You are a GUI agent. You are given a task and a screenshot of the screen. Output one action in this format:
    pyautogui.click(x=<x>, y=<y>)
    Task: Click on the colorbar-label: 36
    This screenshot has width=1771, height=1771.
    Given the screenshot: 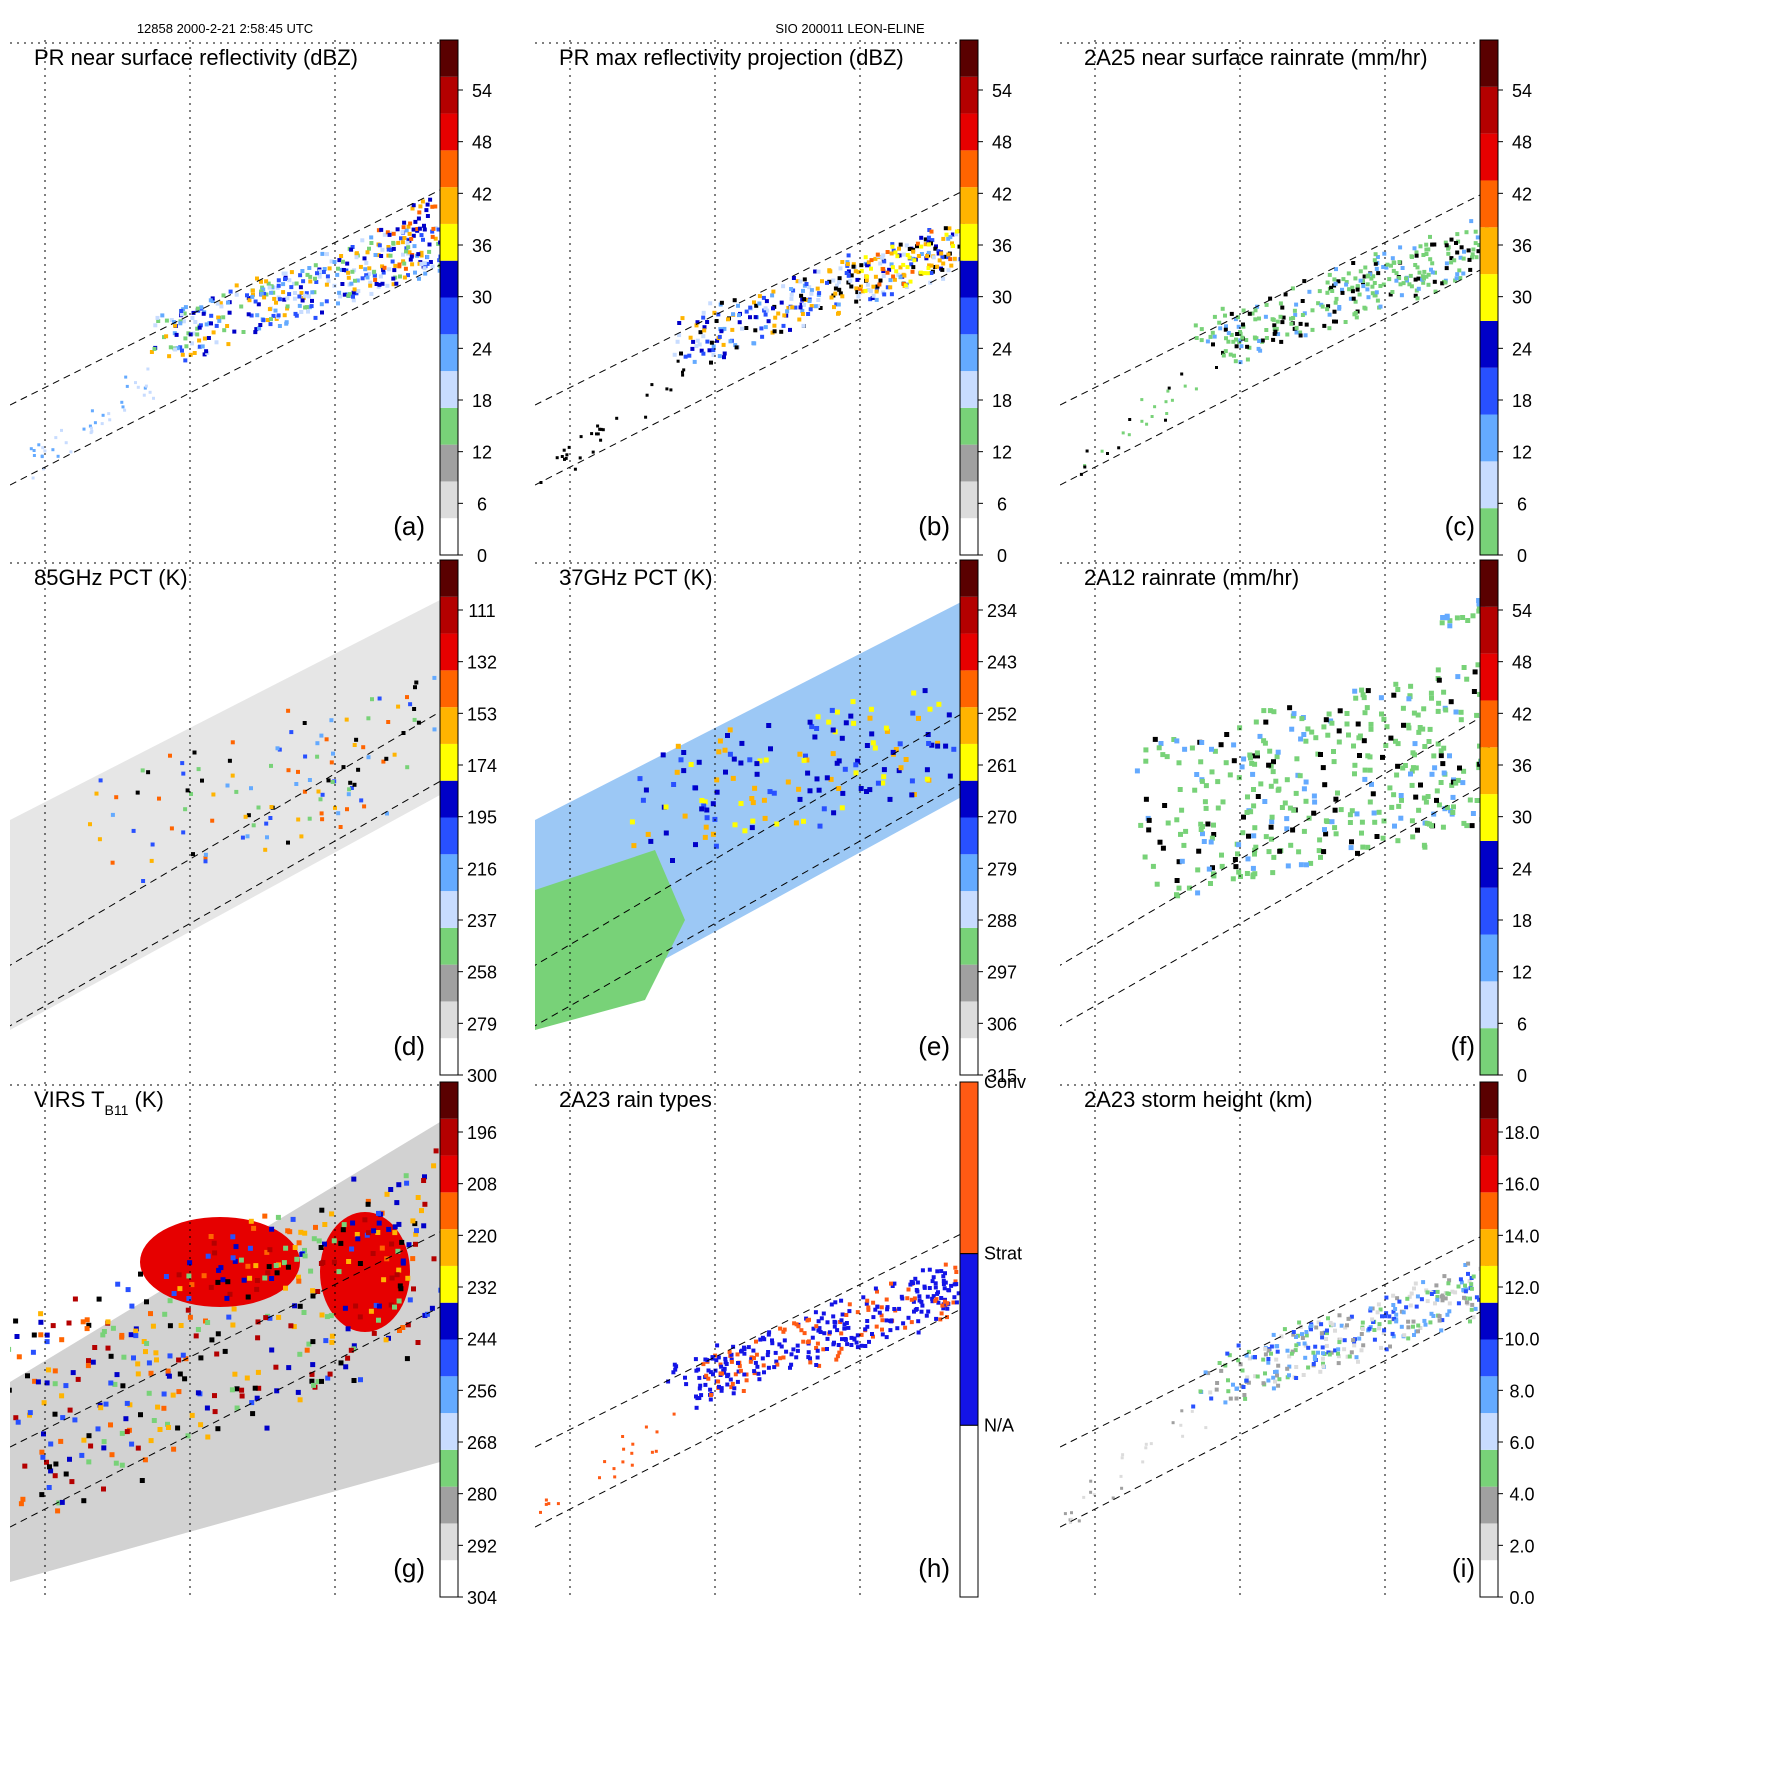 What is the action you would take?
    pyautogui.click(x=482, y=246)
    